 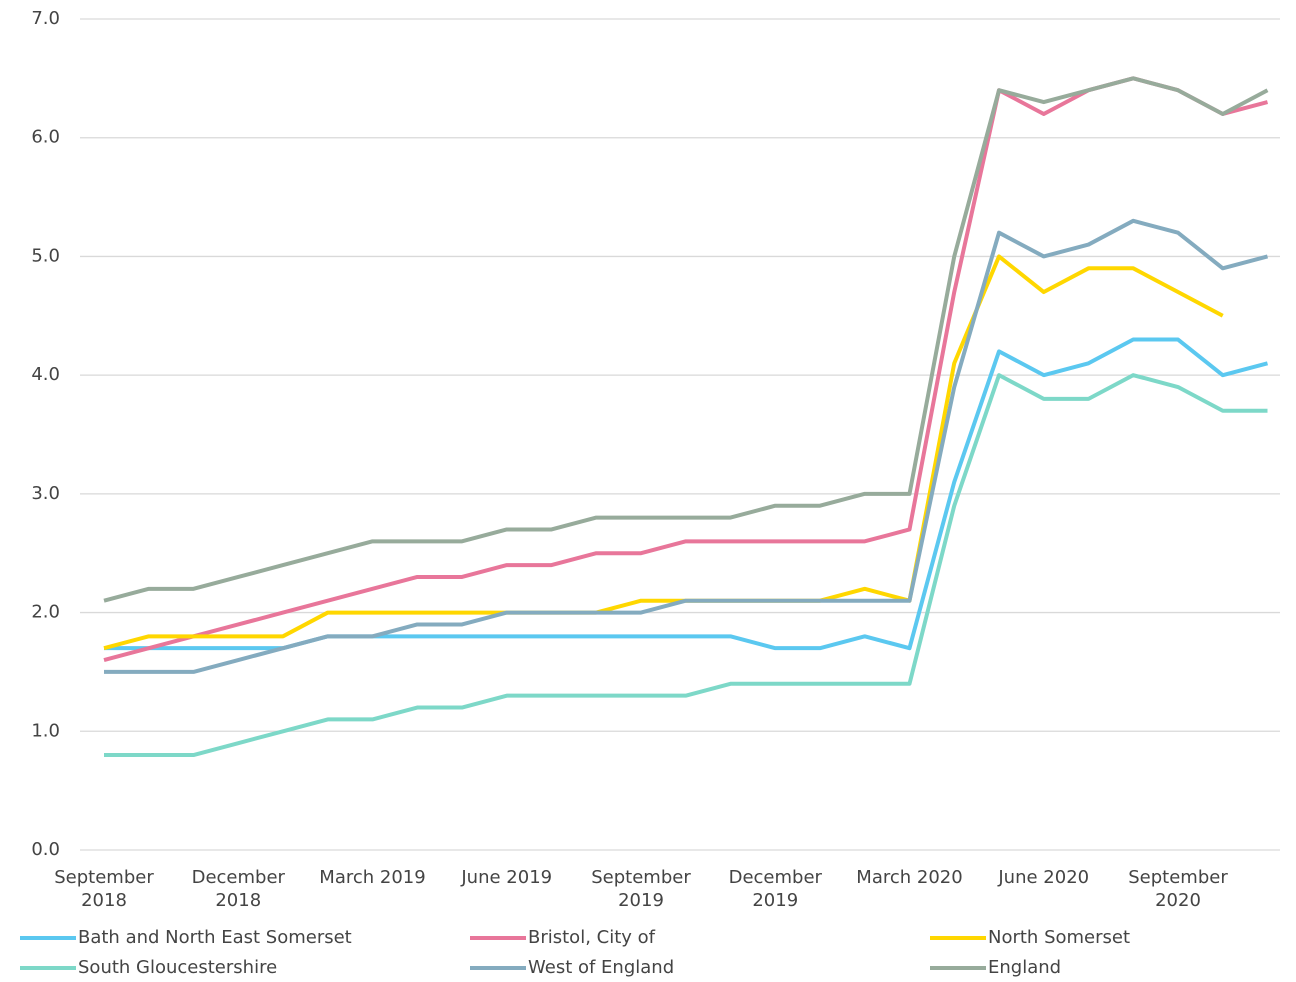 What do you see at coordinates (215, 937) in the screenshot?
I see `legend-label: Bath and North East Somerset` at bounding box center [215, 937].